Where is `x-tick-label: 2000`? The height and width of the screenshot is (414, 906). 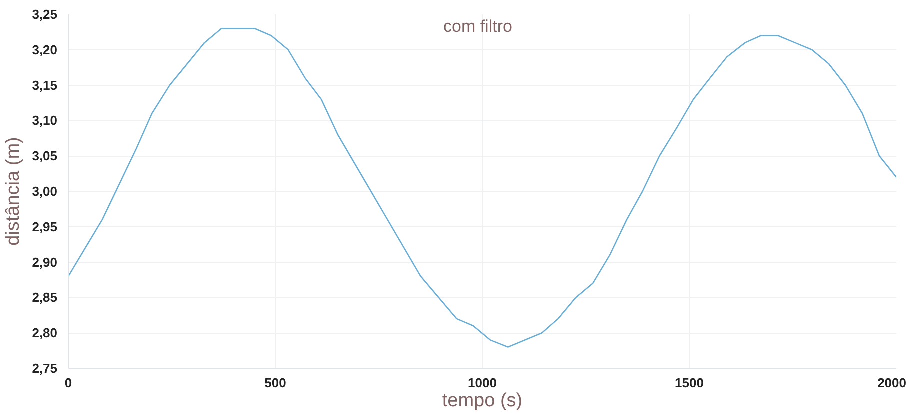 x-tick-label: 2000 is located at coordinates (892, 383).